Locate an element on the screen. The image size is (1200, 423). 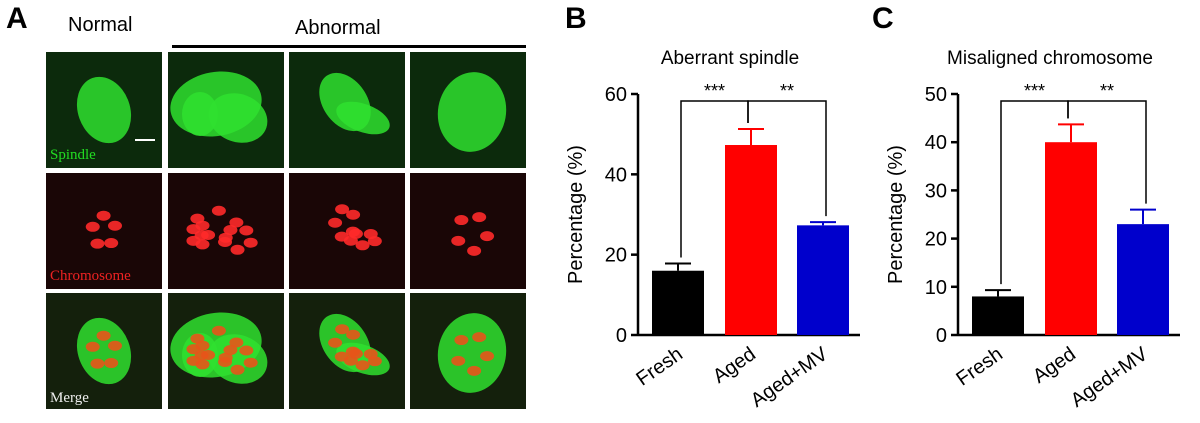
y-tick-label: 60 is located at coordinates (616, 95).